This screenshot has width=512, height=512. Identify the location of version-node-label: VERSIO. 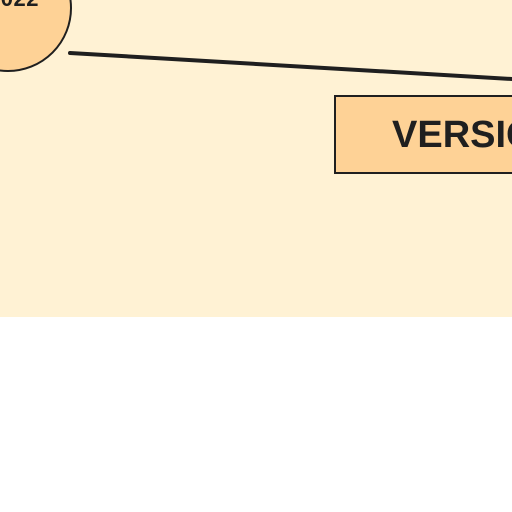
(452, 135).